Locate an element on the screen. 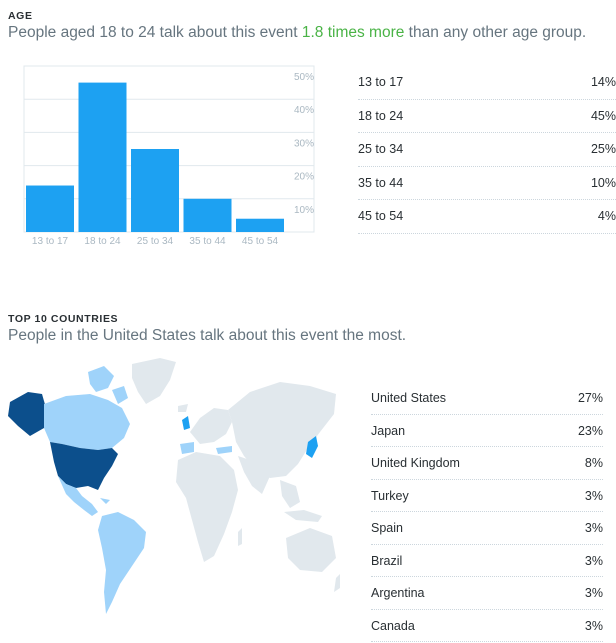 The image size is (616, 643). country-table-label: Turkey is located at coordinates (390, 495).